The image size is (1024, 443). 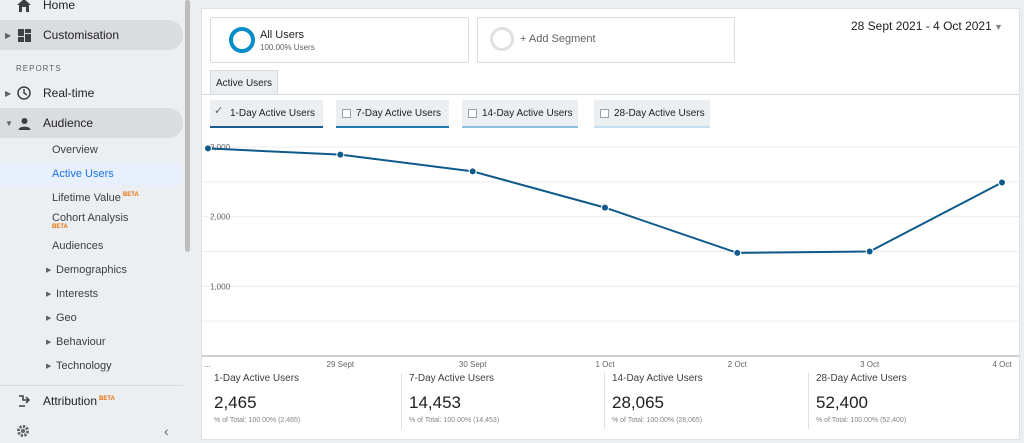 What do you see at coordinates (166, 431) in the screenshot?
I see `chevron-left-icon: ‹` at bounding box center [166, 431].